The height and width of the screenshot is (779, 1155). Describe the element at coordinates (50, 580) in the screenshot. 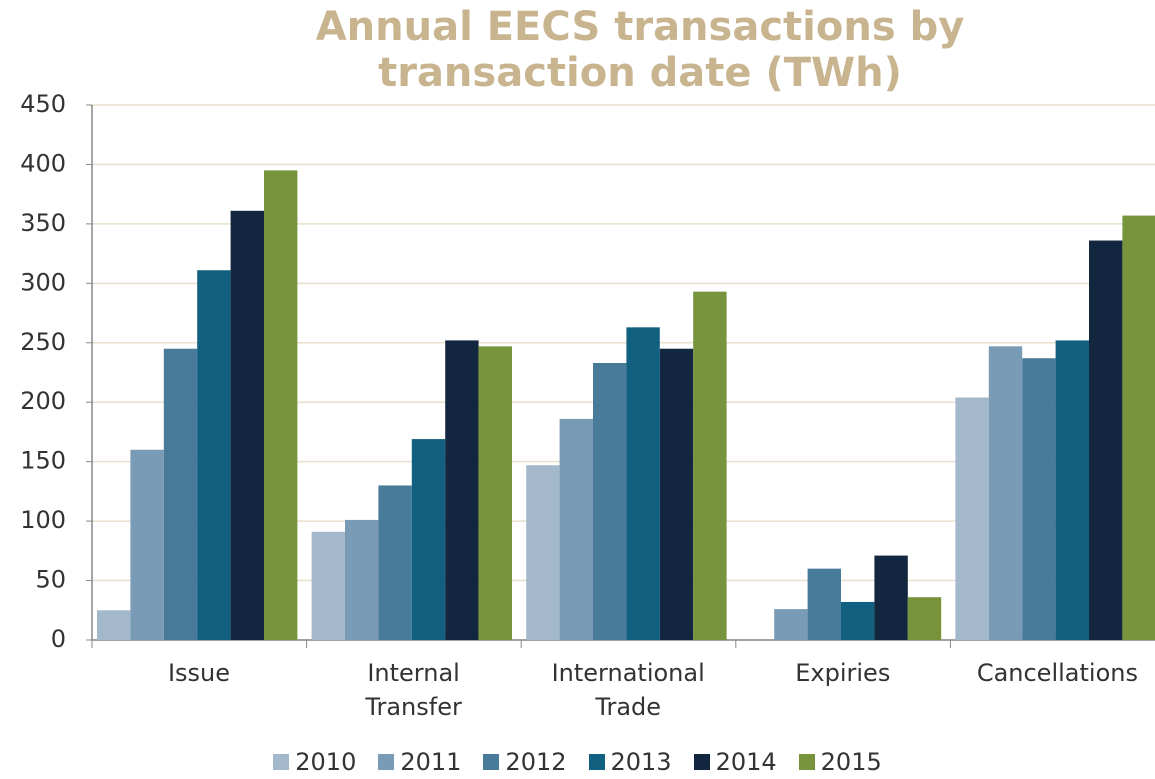

I see `y-tick-label: 50` at that location.